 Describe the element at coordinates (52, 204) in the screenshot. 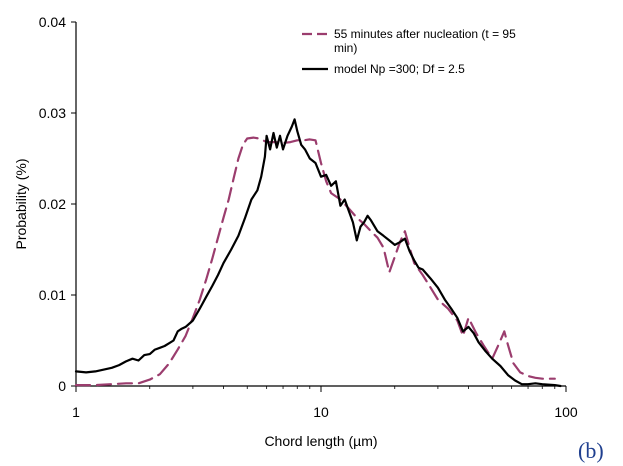

I see `y-tick-label: 0.02` at that location.